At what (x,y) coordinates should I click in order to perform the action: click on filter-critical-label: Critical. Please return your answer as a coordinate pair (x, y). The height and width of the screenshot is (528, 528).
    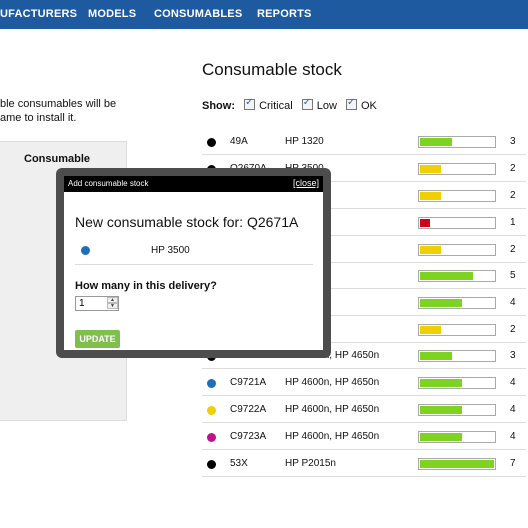
    Looking at the image, I should click on (276, 106).